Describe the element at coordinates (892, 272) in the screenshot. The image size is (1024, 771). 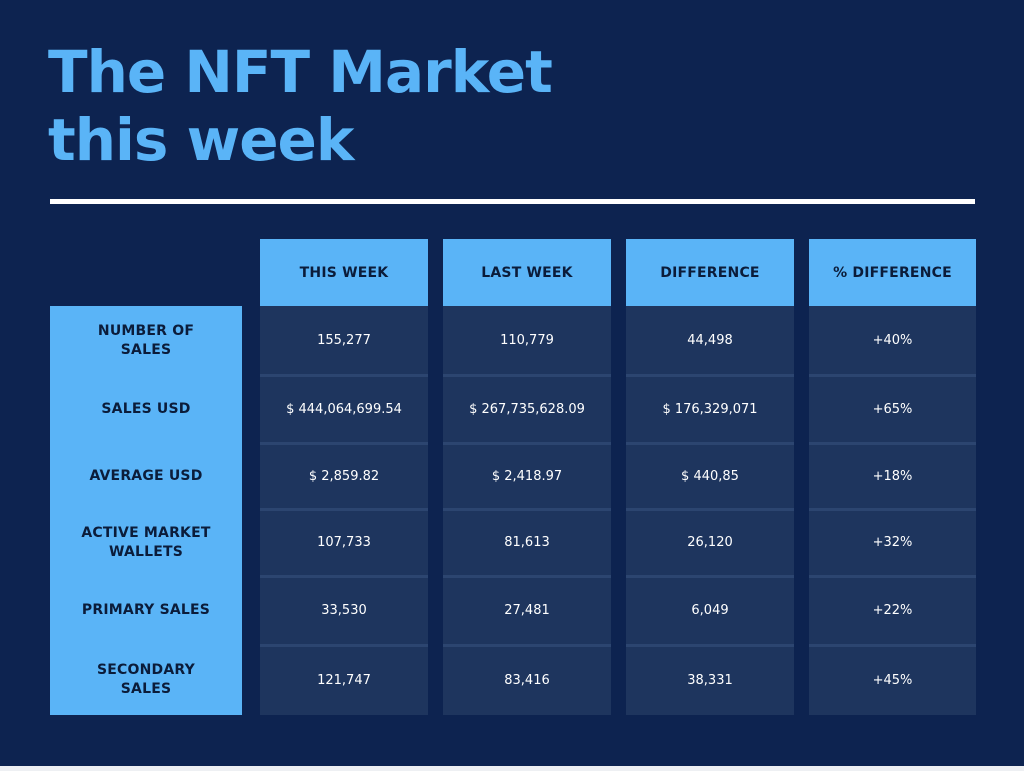
I see `column-header-pct-difference: % DIFFERENCE` at that location.